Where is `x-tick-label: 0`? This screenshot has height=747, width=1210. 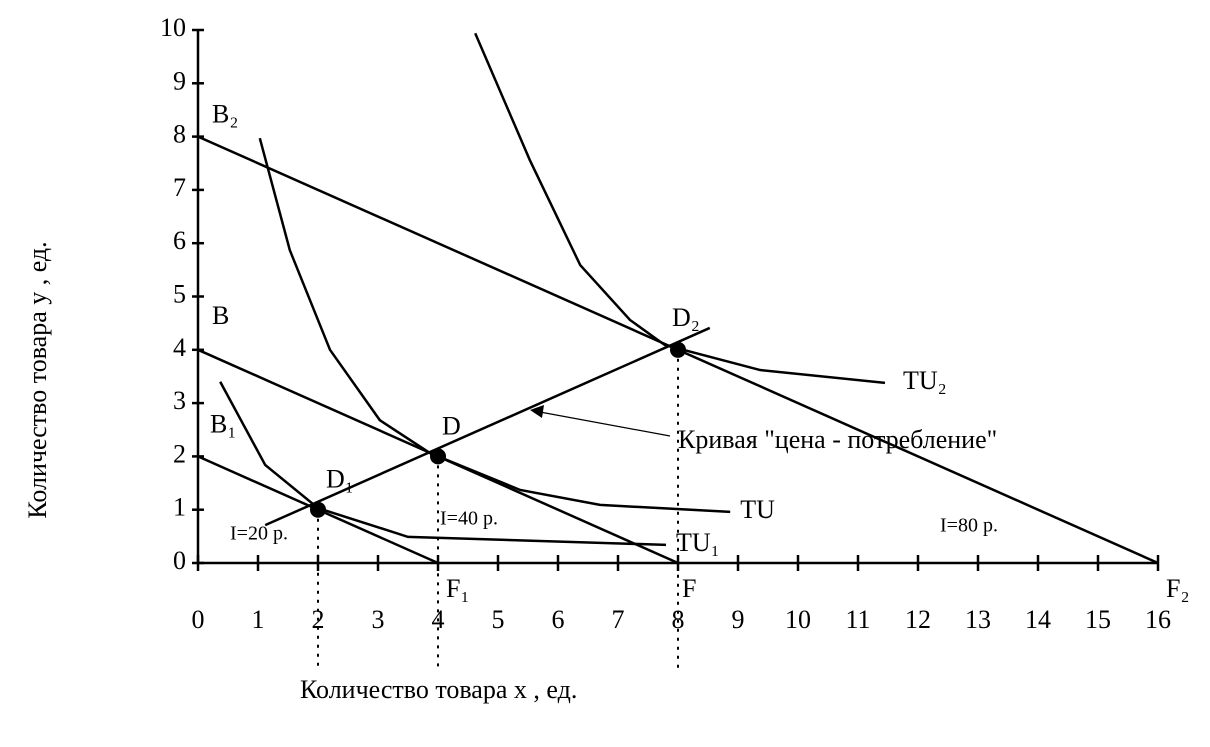 x-tick-label: 0 is located at coordinates (198, 619).